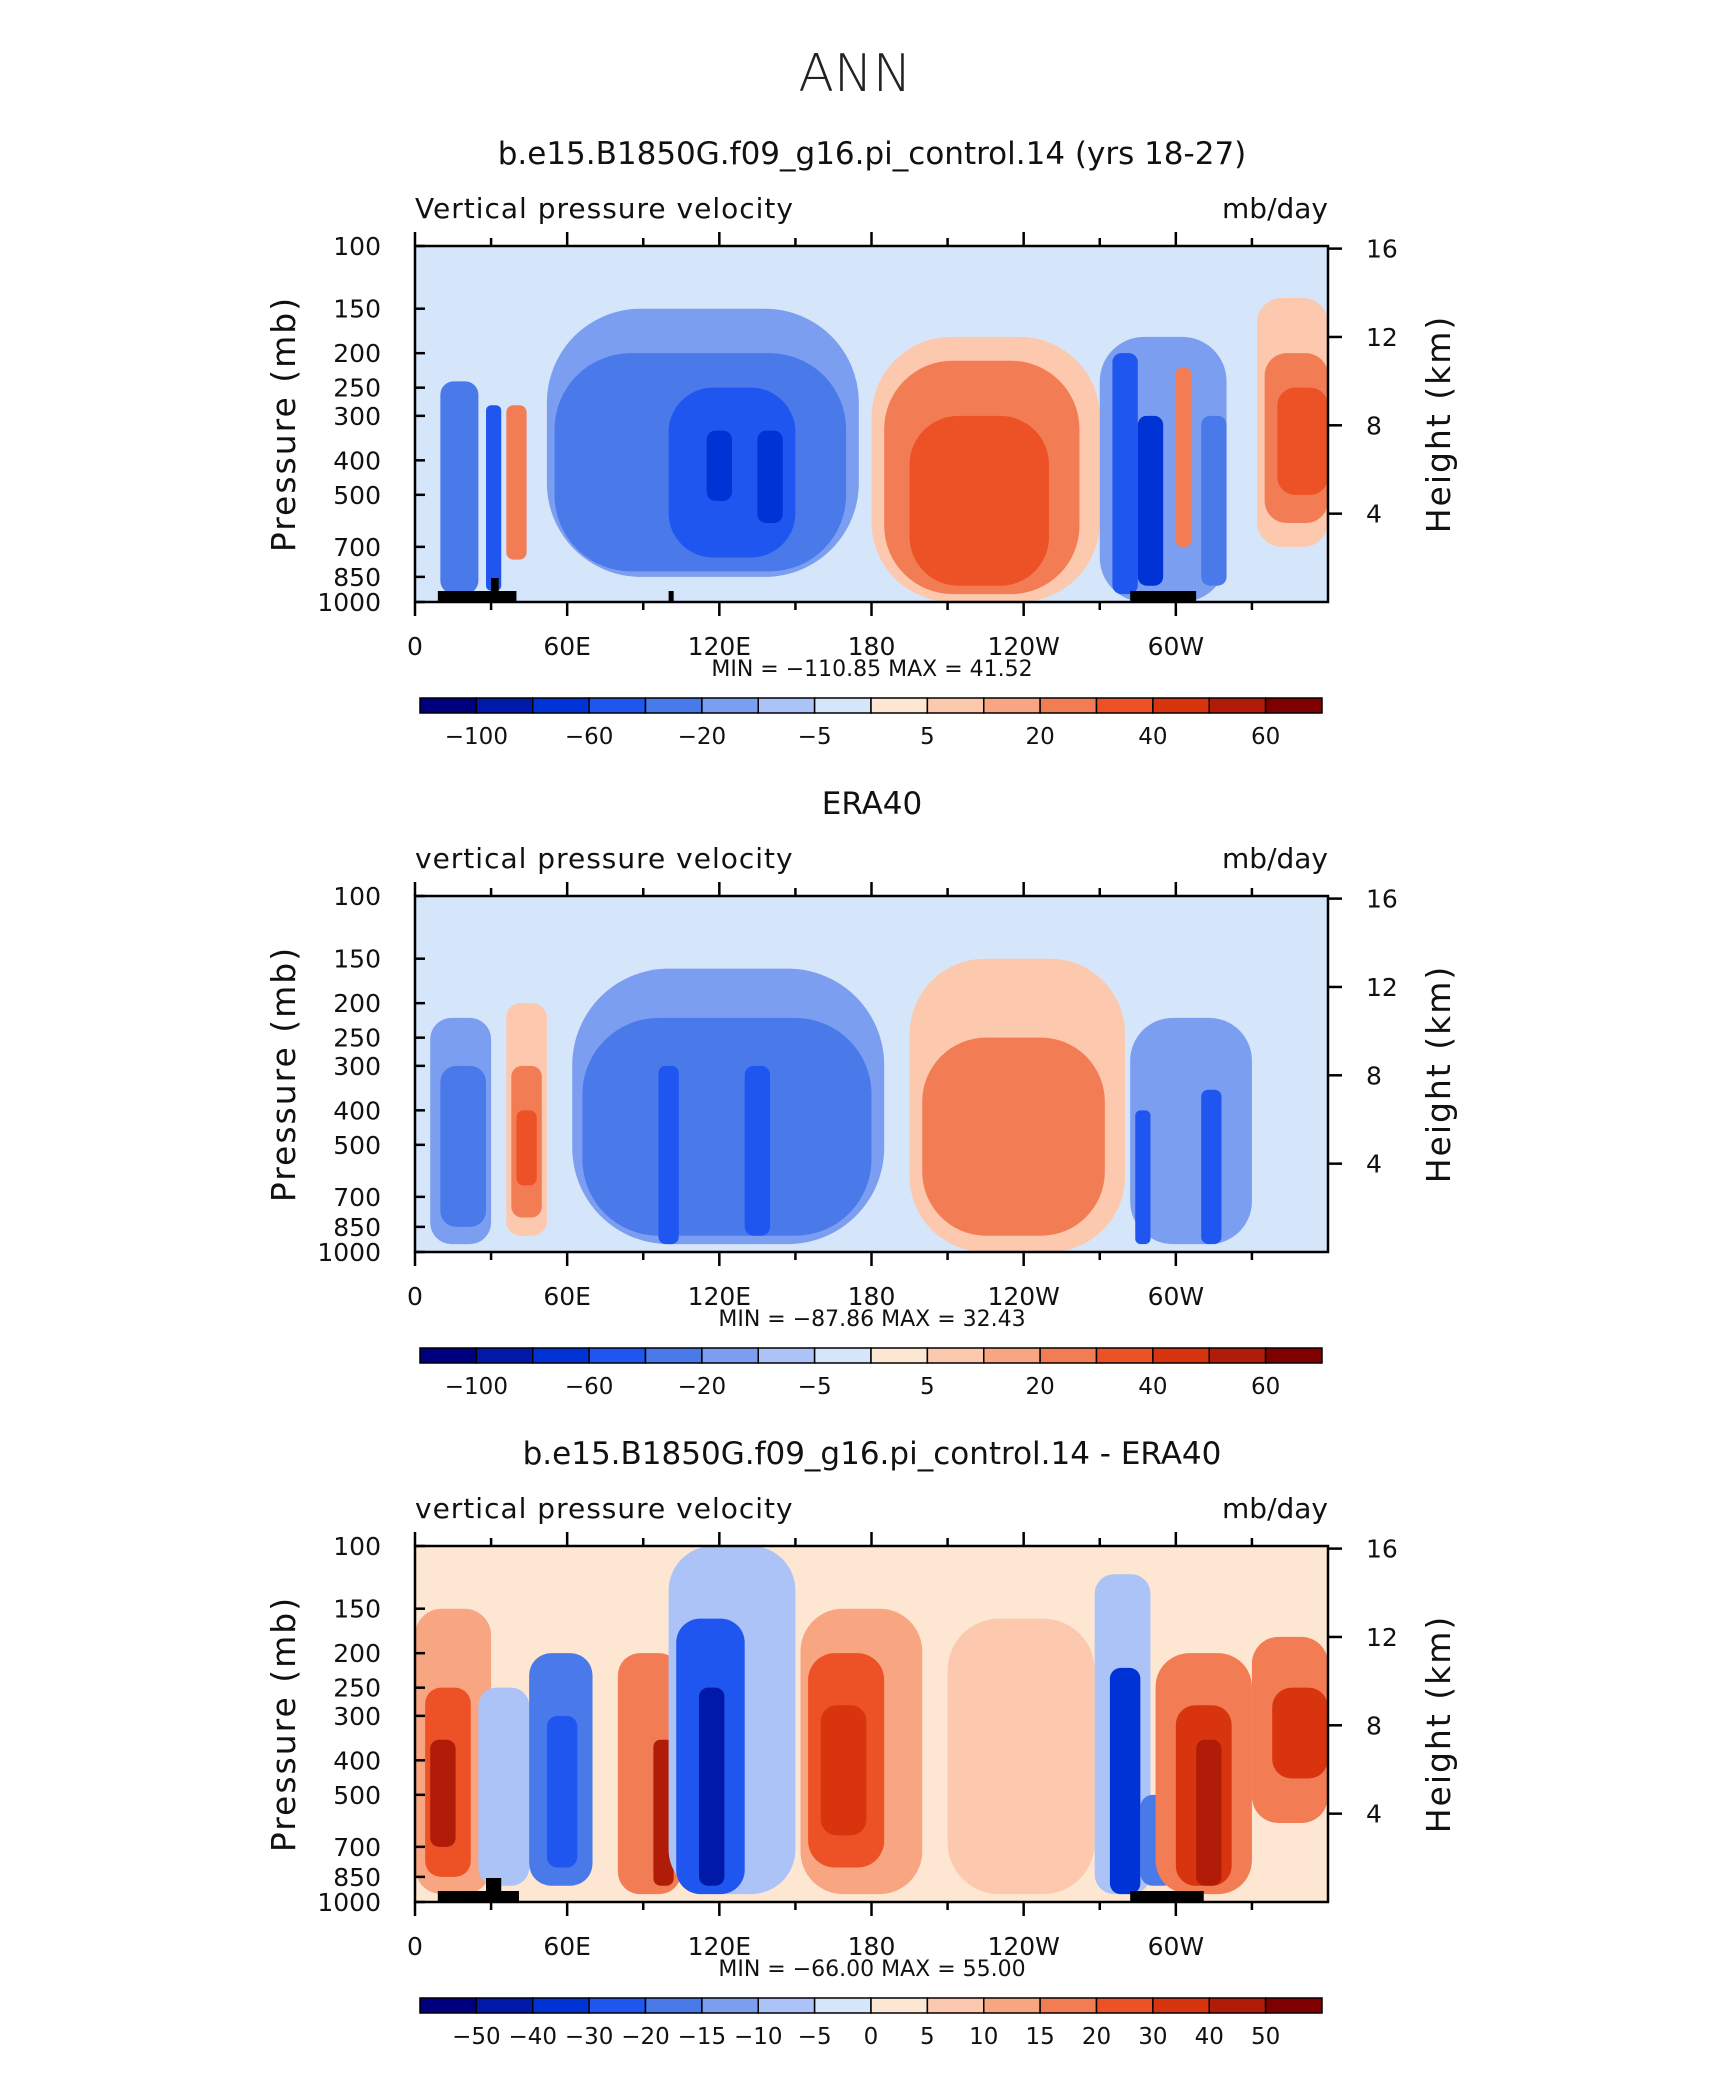 This screenshot has width=1710, height=2090. I want to click on y2-tick-label: 12, so click(1382, 337).